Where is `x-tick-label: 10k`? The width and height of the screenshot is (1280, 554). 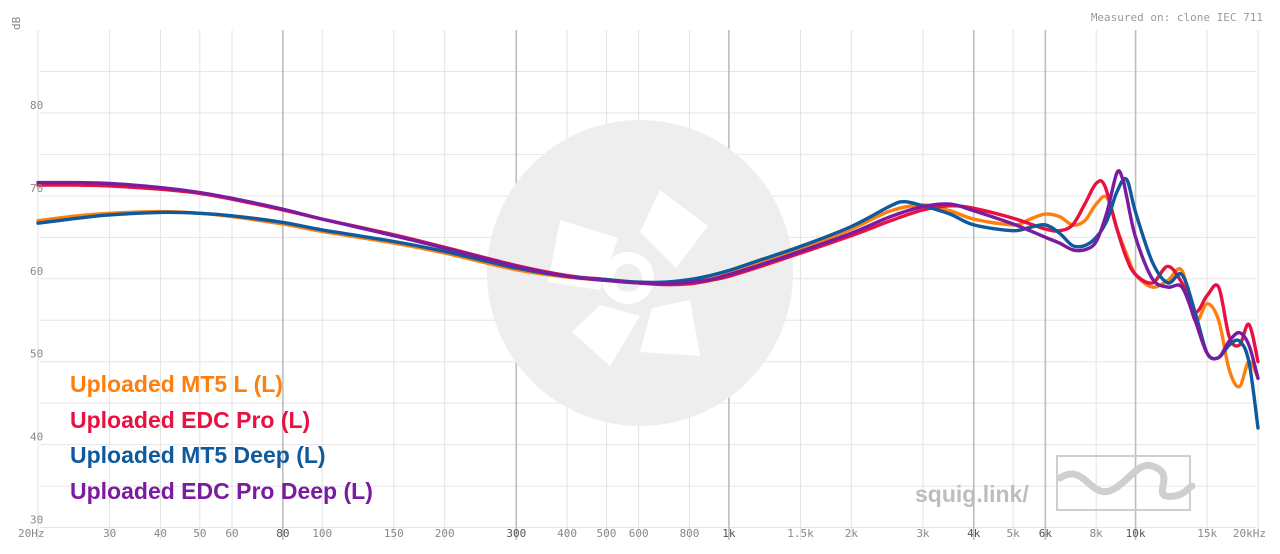
x-tick-label: 10k is located at coordinates (1136, 533).